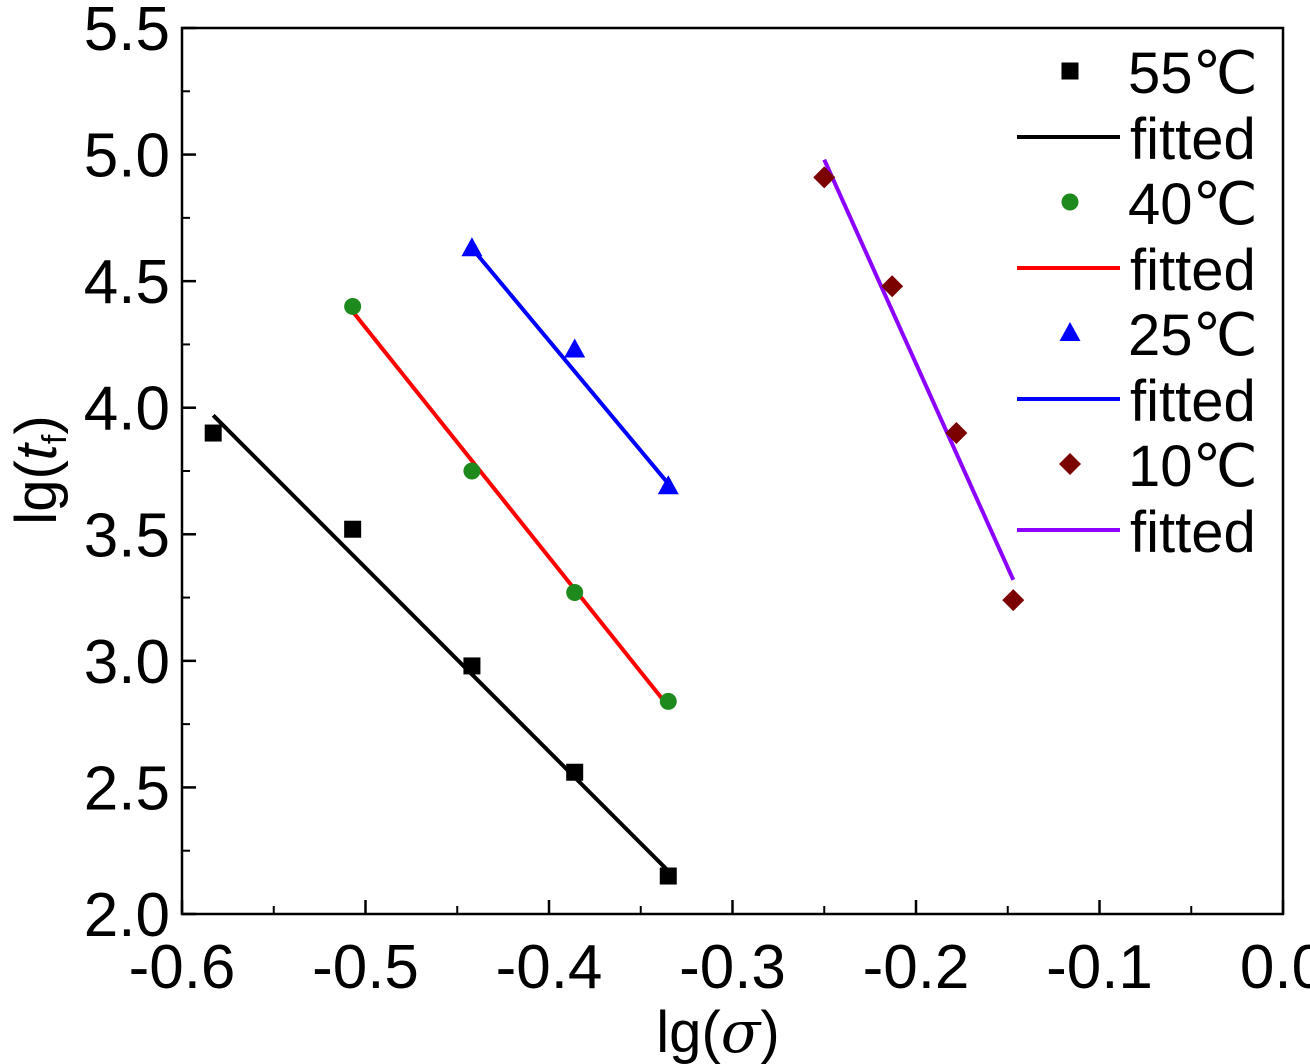 This screenshot has width=1310, height=1064. What do you see at coordinates (1099, 967) in the screenshot?
I see `x-tick-label: -0.1` at bounding box center [1099, 967].